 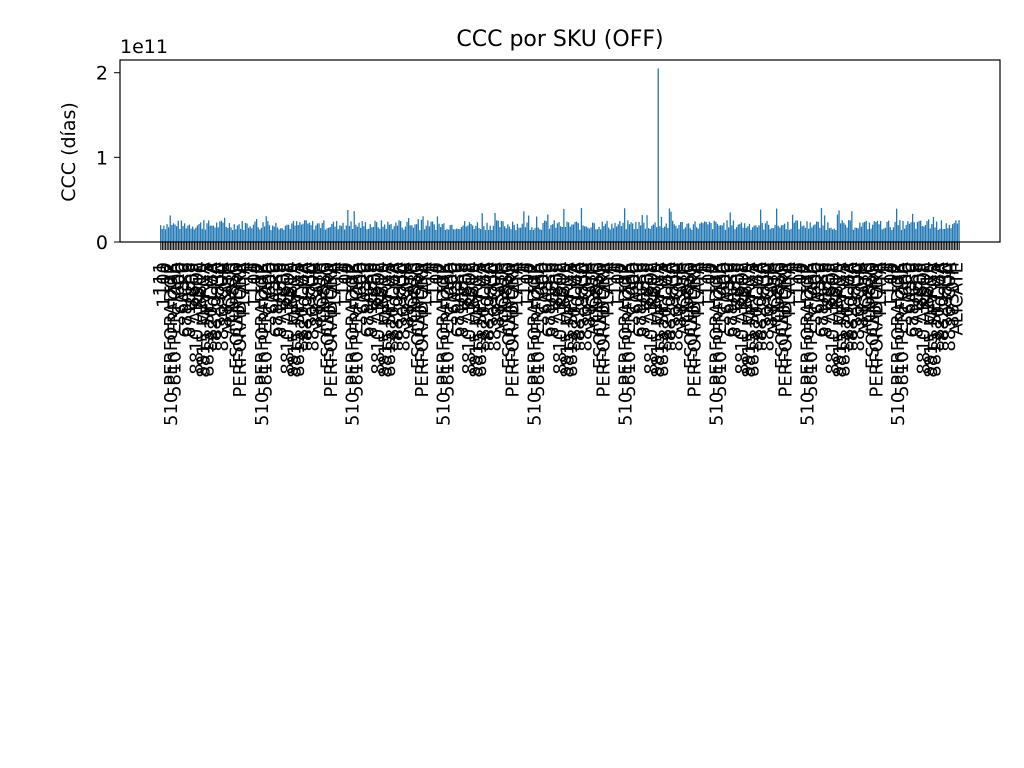 What do you see at coordinates (811, 329) in the screenshot?
I see `x-tick-label: 5810 PERFORA` at bounding box center [811, 329].